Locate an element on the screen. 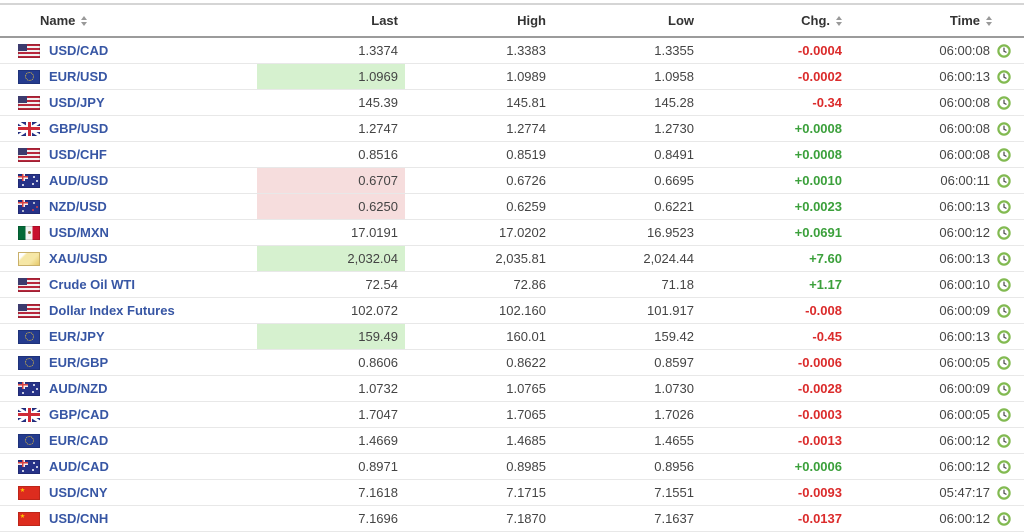  chg-cell: +1.17 is located at coordinates (825, 284).